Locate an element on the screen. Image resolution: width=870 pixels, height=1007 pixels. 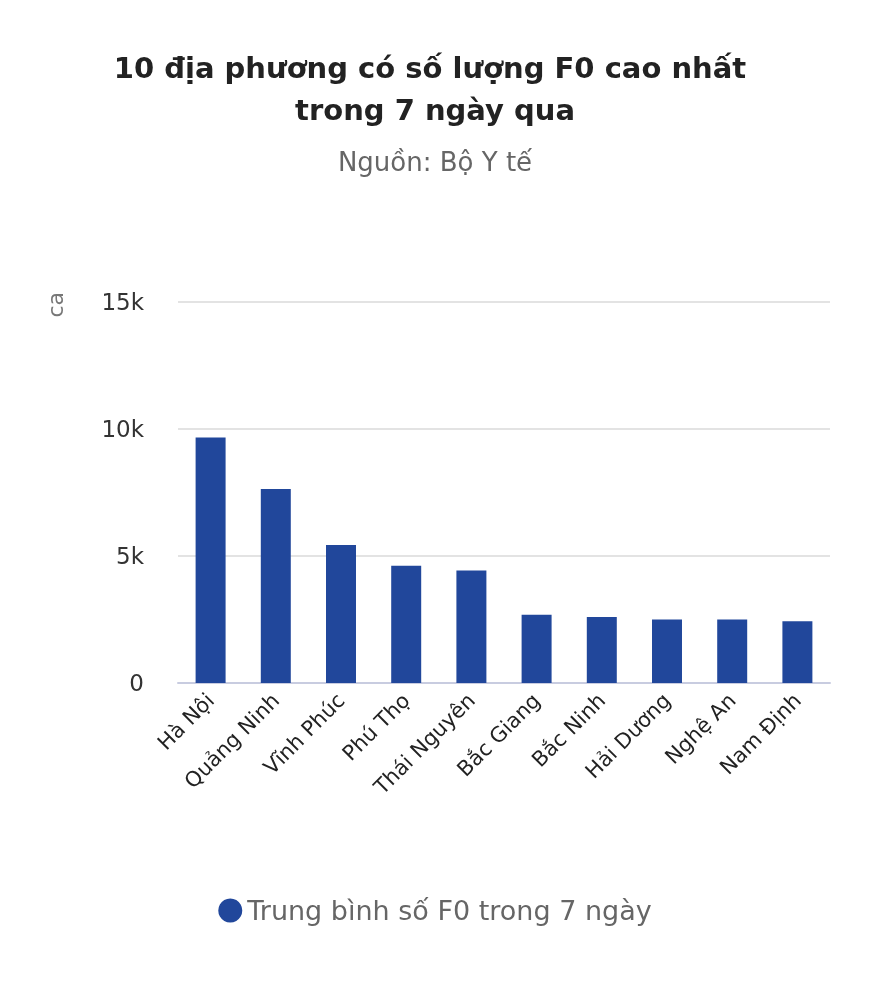
legend-label: Trung bình số F0 trong 7 ngày is located at coordinates (449, 910).